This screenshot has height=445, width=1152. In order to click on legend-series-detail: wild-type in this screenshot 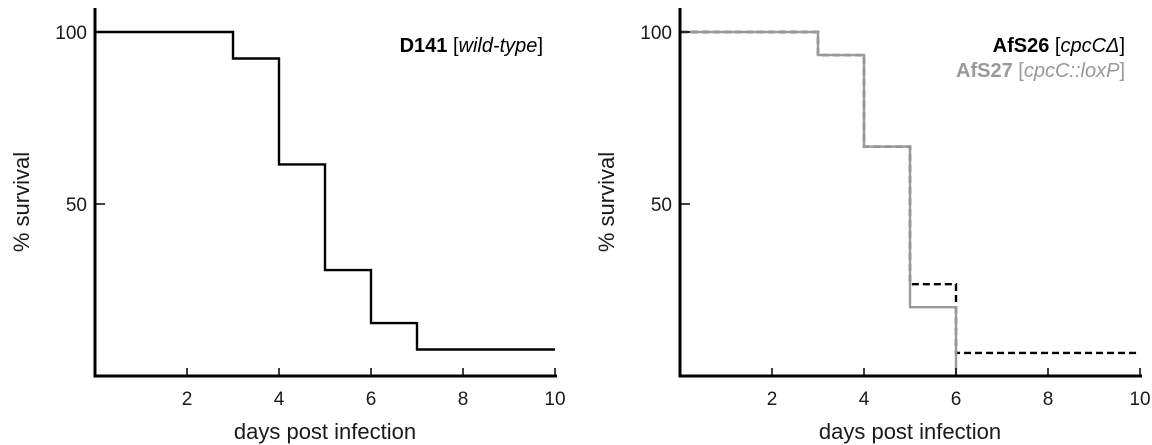, I will do `click(498, 46)`.